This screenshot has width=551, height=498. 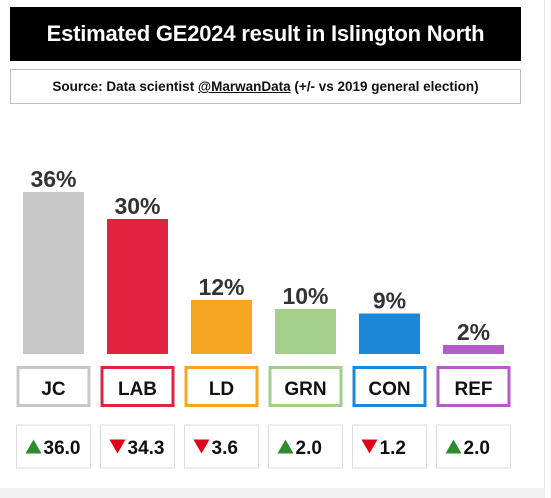 What do you see at coordinates (201, 446) in the screenshot?
I see `down-arrow-icon-ld` at bounding box center [201, 446].